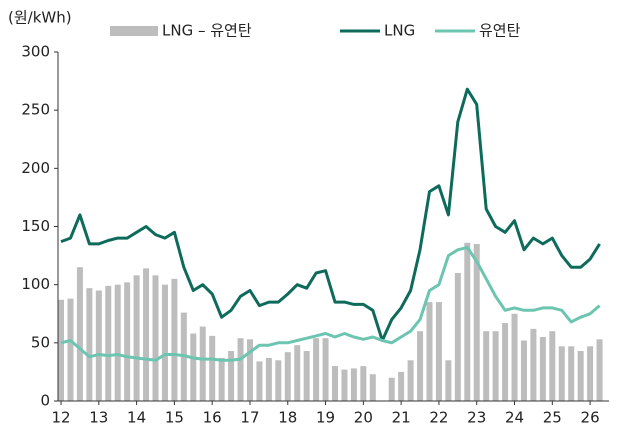 The image size is (627, 432). What do you see at coordinates (40, 342) in the screenshot?
I see `y-tick-label: 50` at bounding box center [40, 342].